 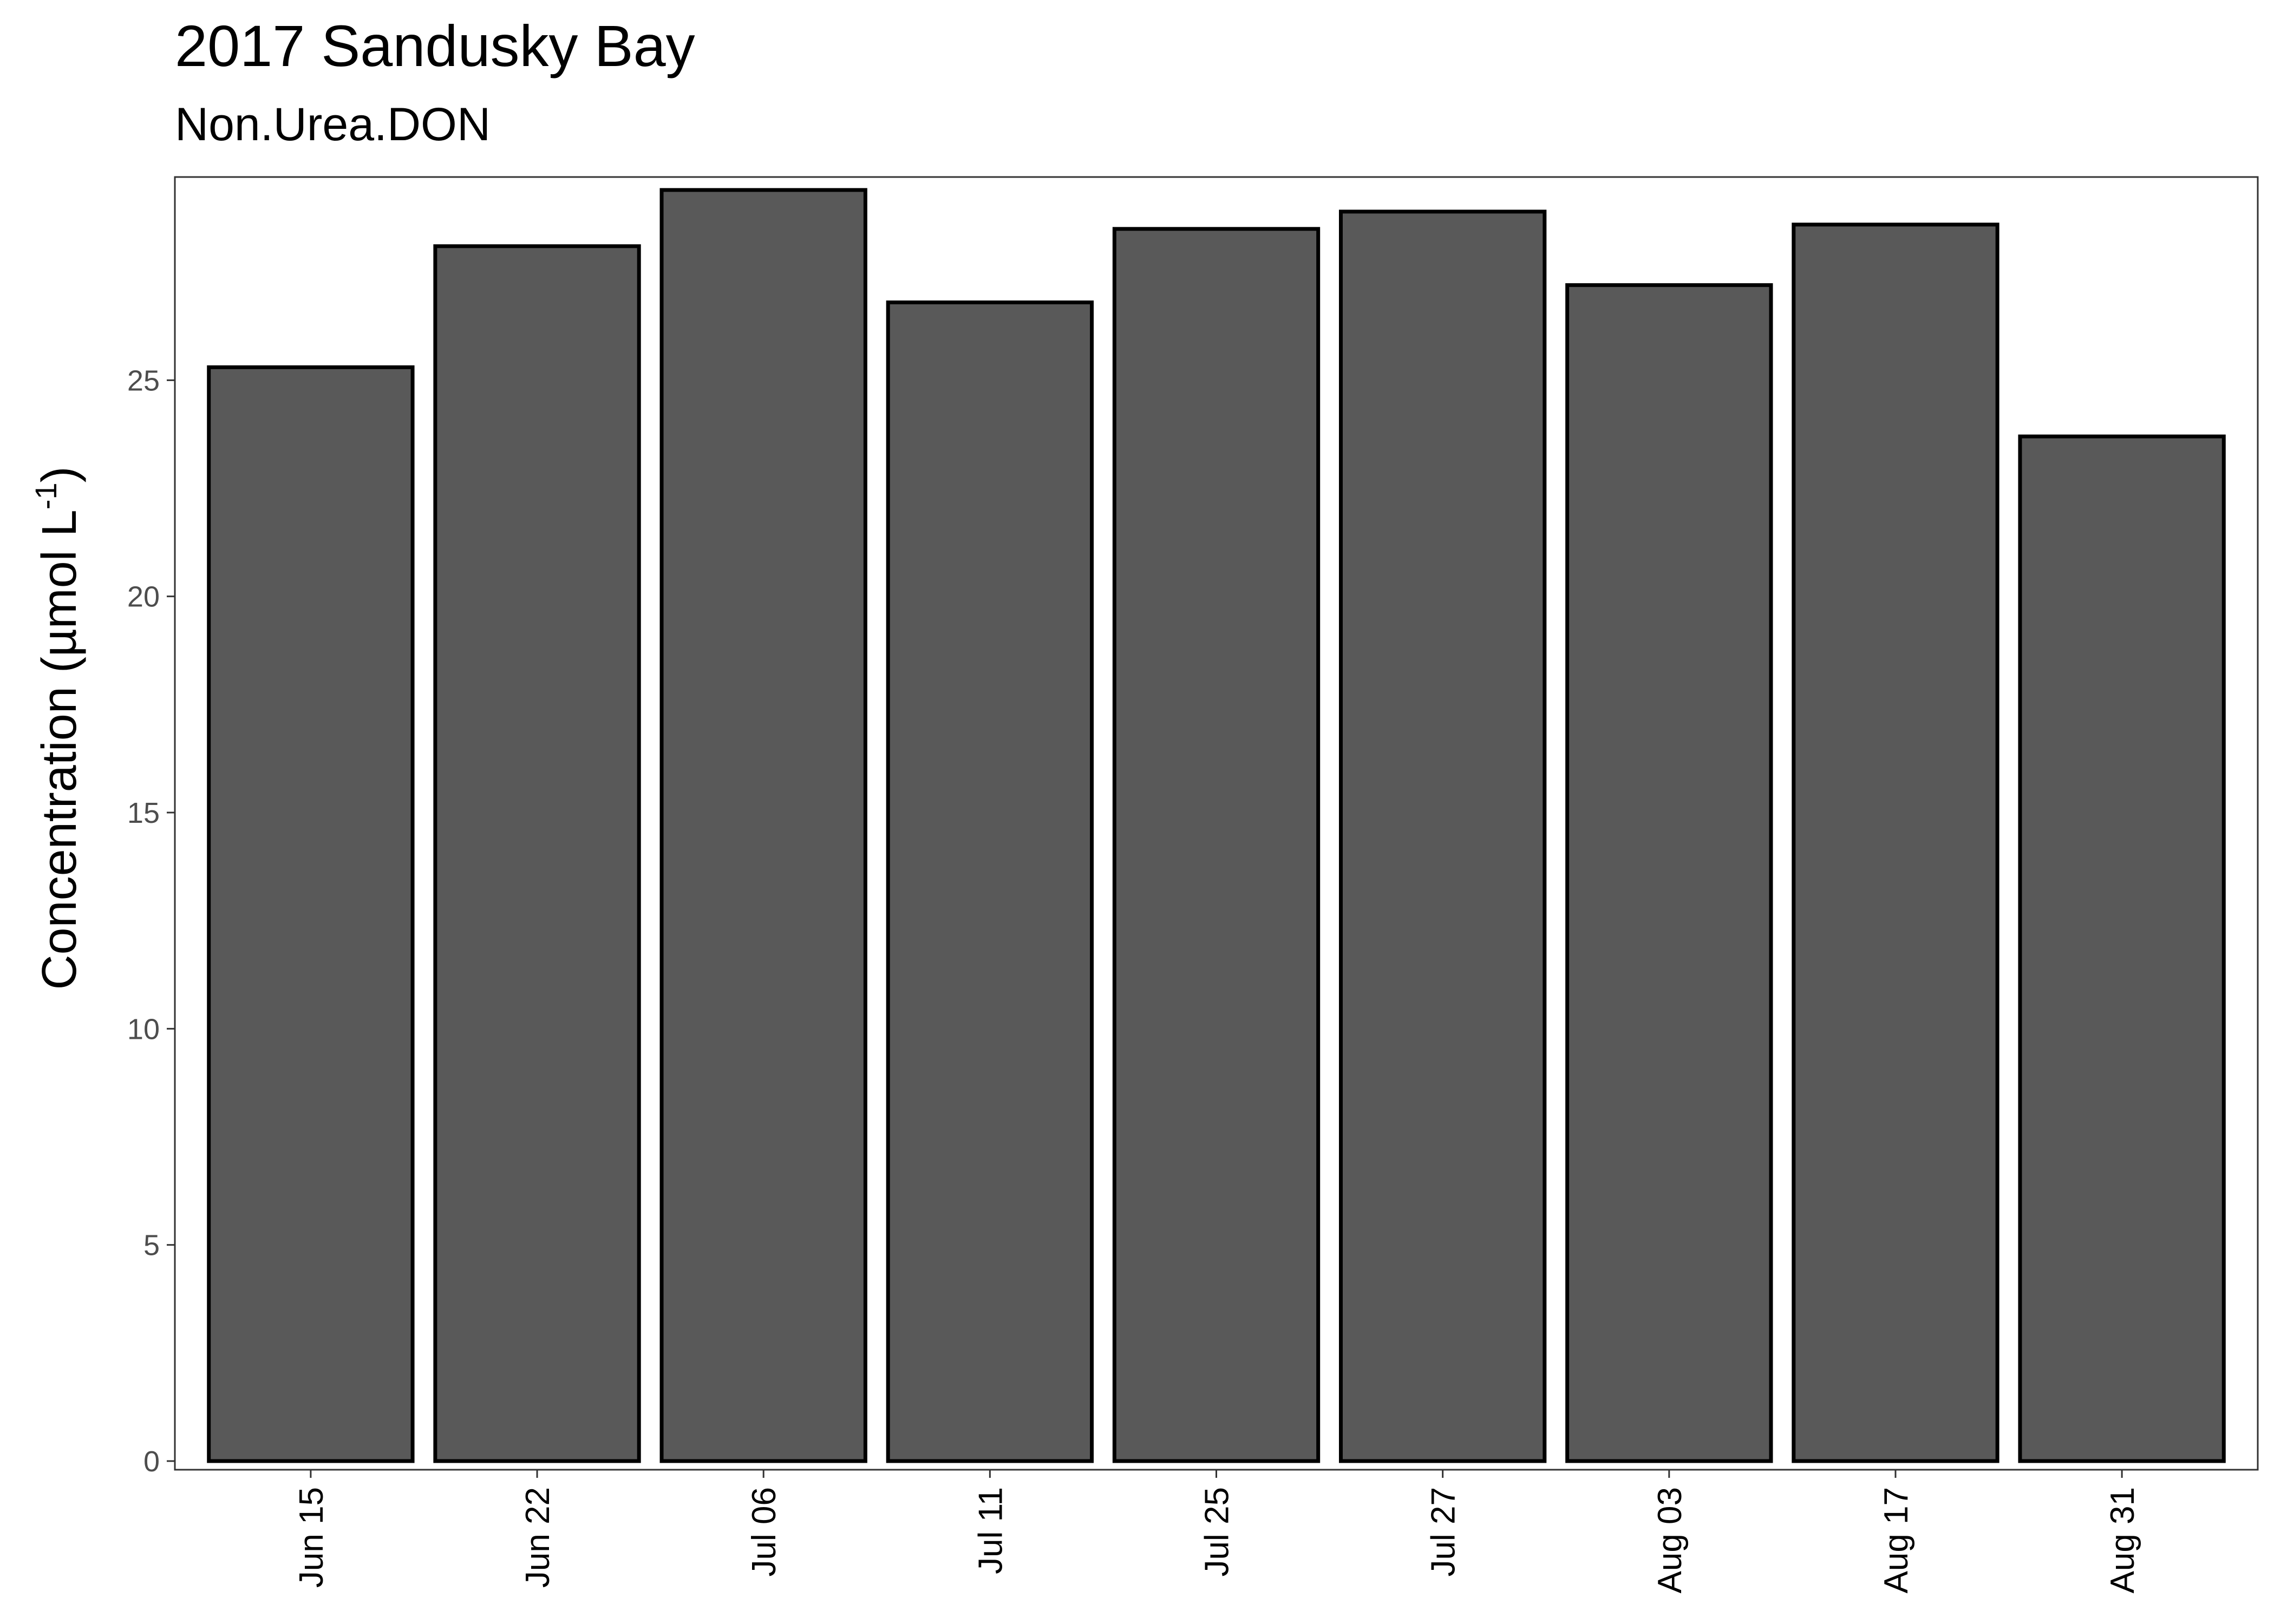 I want to click on y-tick-label: 25, so click(x=144, y=380).